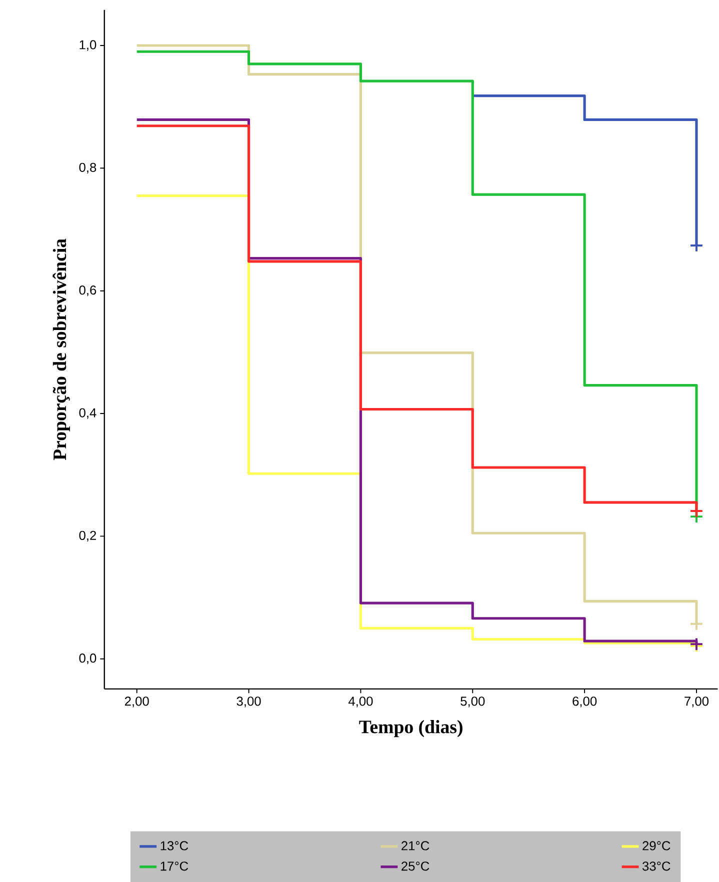  Describe the element at coordinates (656, 845) in the screenshot. I see `legend-label: 29°C` at that location.